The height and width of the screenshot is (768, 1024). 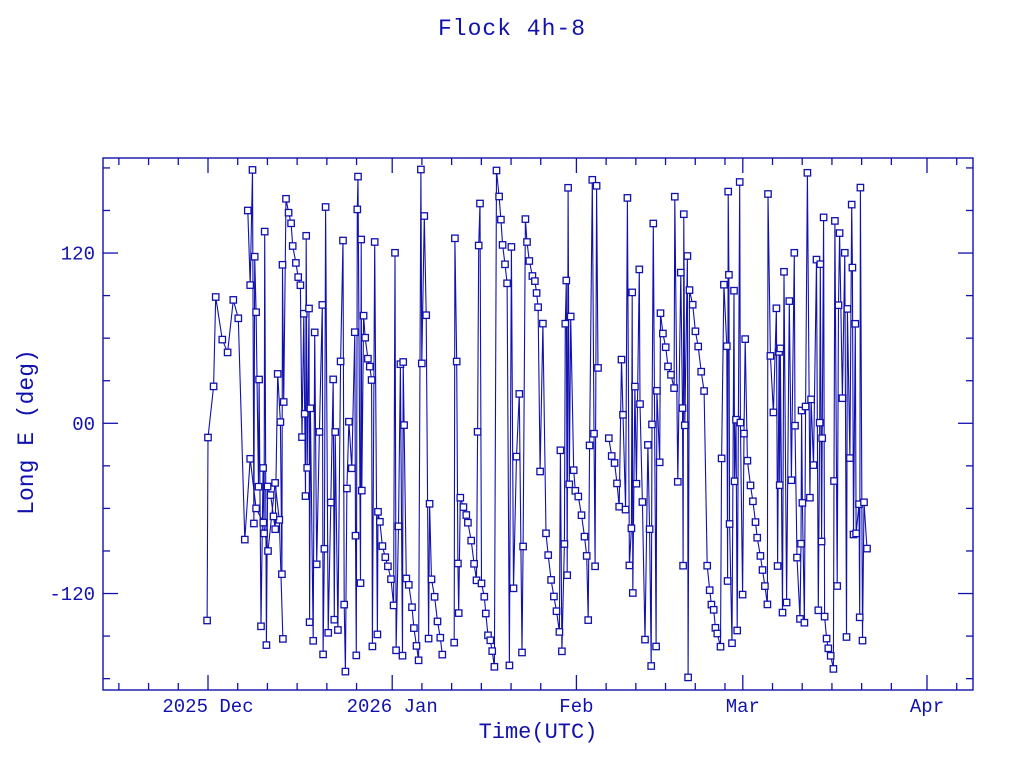 What do you see at coordinates (72, 595) in the screenshot?
I see `y-tick-label: -120` at bounding box center [72, 595].